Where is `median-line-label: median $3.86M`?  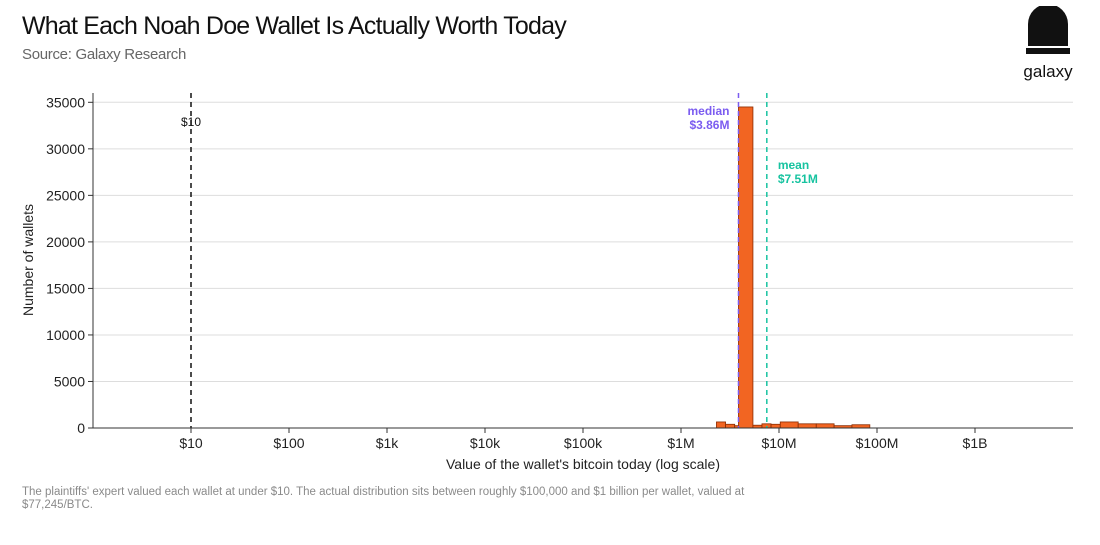
median-line-label: median $3.86M is located at coordinates (708, 118).